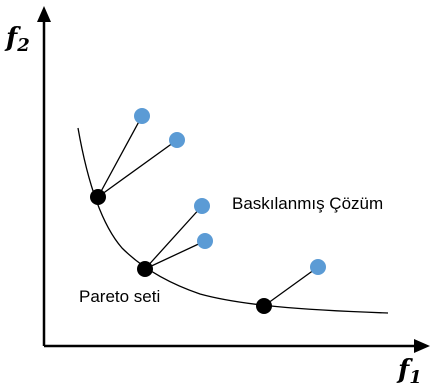  I want to click on pareto-set-label: Pareto seti, so click(119, 296).